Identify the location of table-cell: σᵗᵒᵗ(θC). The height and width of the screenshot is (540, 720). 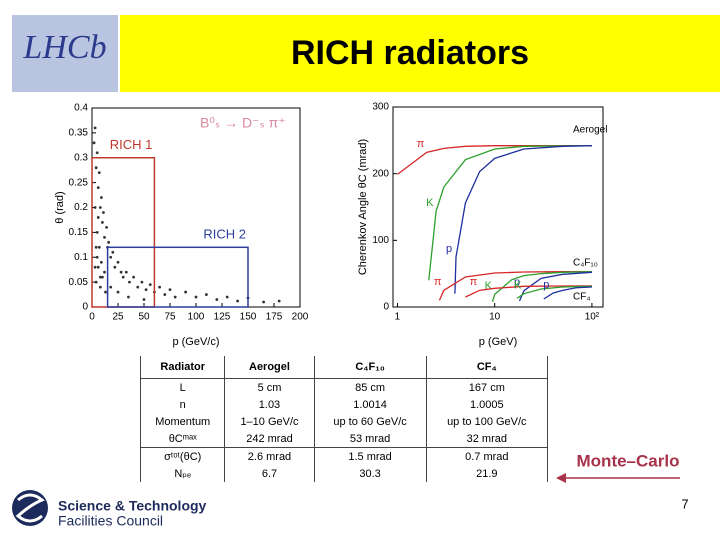
(182, 456).